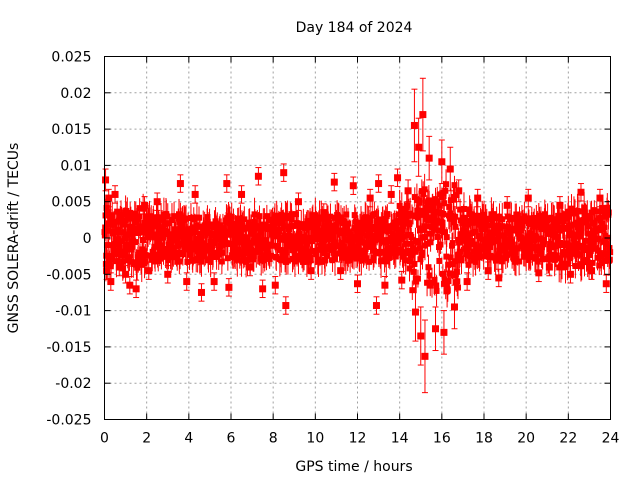  I want to click on y-tick-label: 0, so click(87, 239).